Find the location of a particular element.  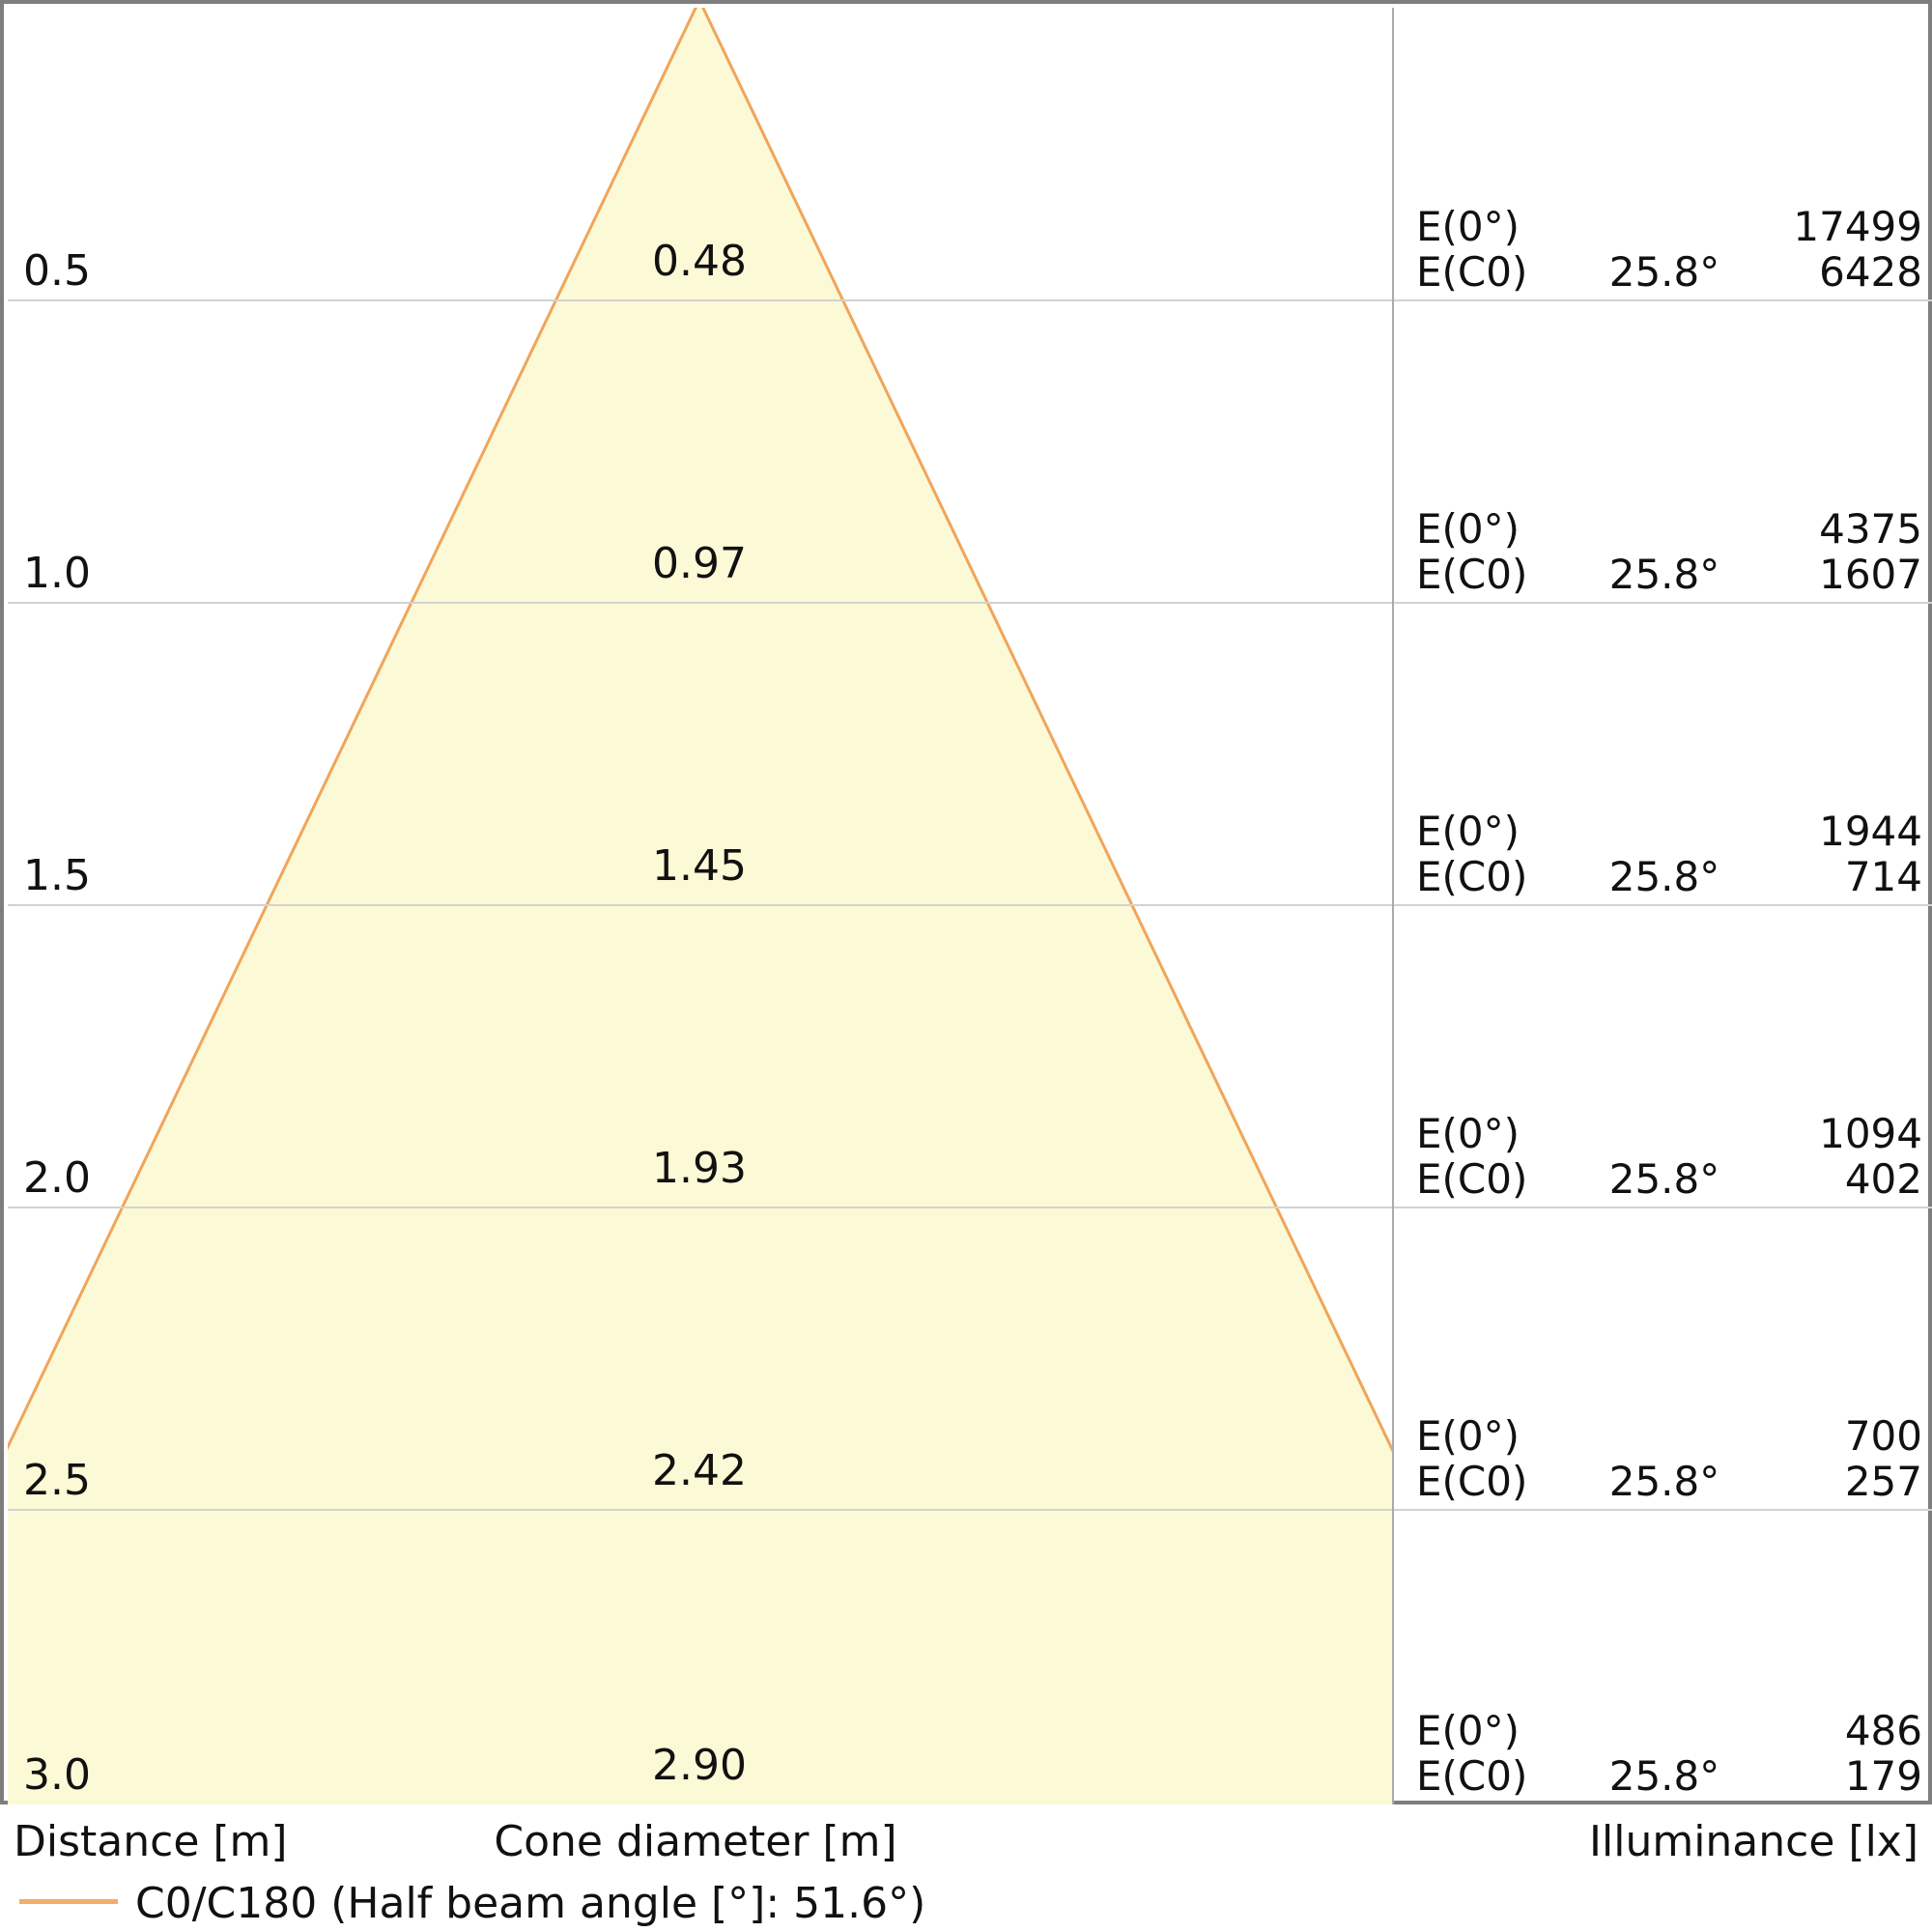

ec0-line: E(C0) 25.8° 402 is located at coordinates (1669, 1179).